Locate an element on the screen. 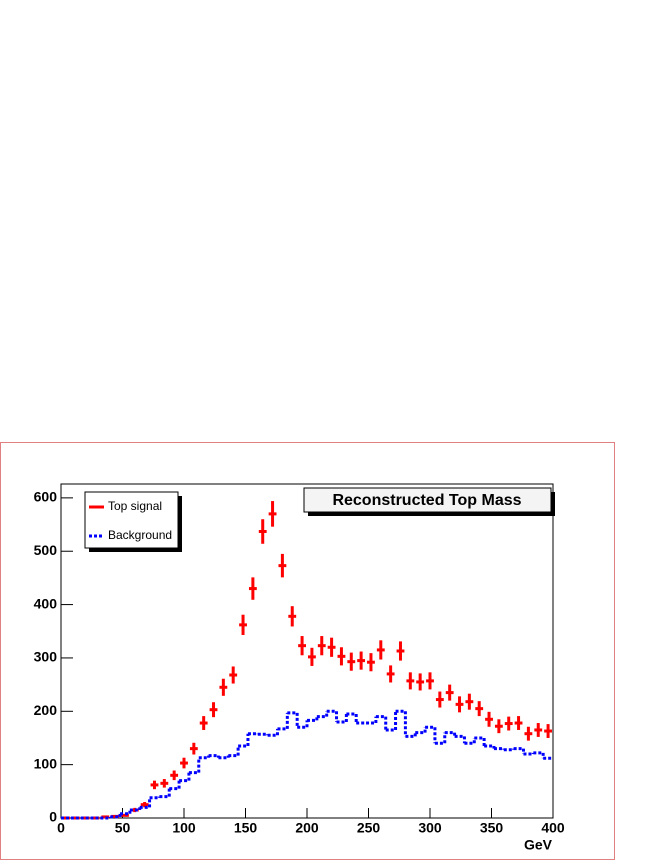 The image size is (664, 865). x-tick-label: 50 is located at coordinates (123, 828).